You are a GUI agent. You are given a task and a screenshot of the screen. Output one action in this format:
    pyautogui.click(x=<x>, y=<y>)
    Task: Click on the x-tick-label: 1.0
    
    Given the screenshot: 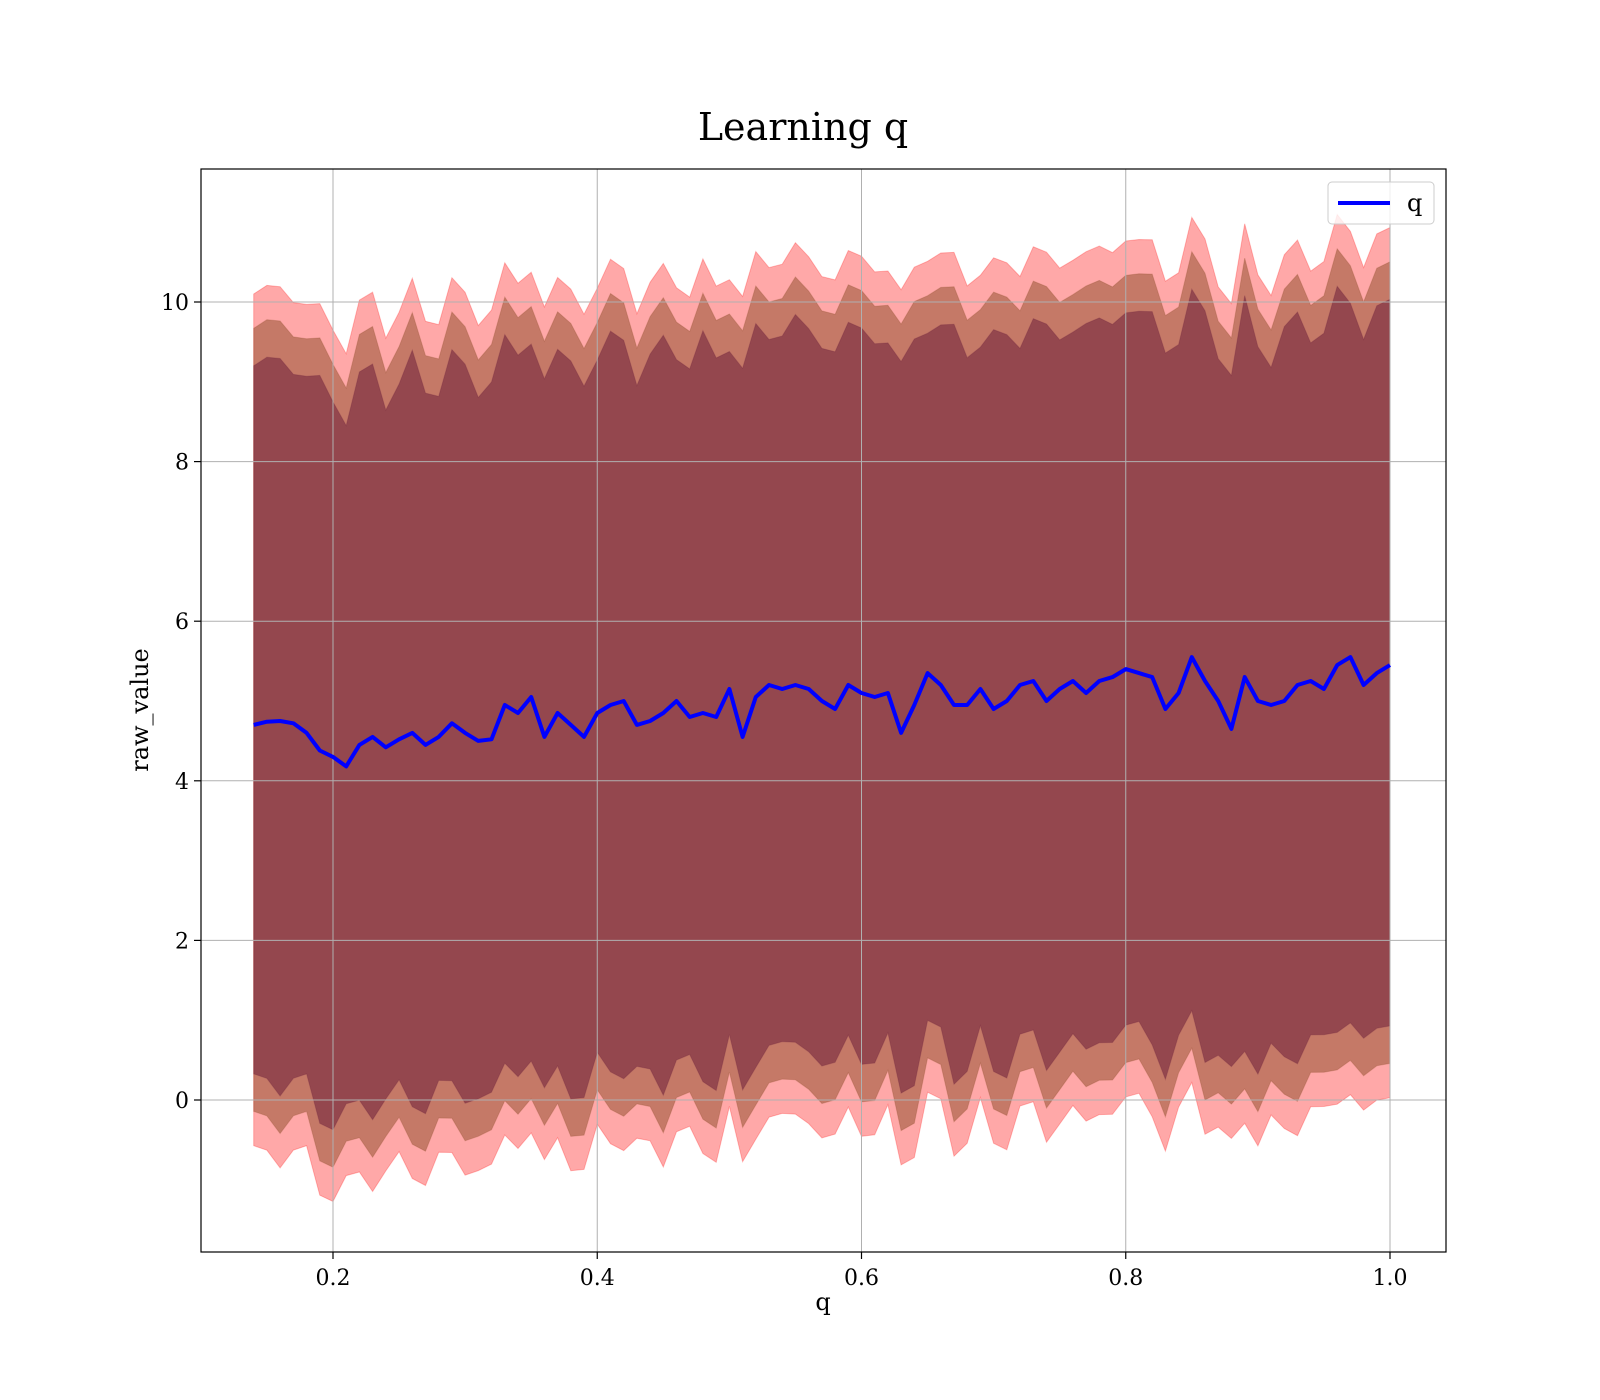 What is the action you would take?
    pyautogui.click(x=1390, y=1278)
    